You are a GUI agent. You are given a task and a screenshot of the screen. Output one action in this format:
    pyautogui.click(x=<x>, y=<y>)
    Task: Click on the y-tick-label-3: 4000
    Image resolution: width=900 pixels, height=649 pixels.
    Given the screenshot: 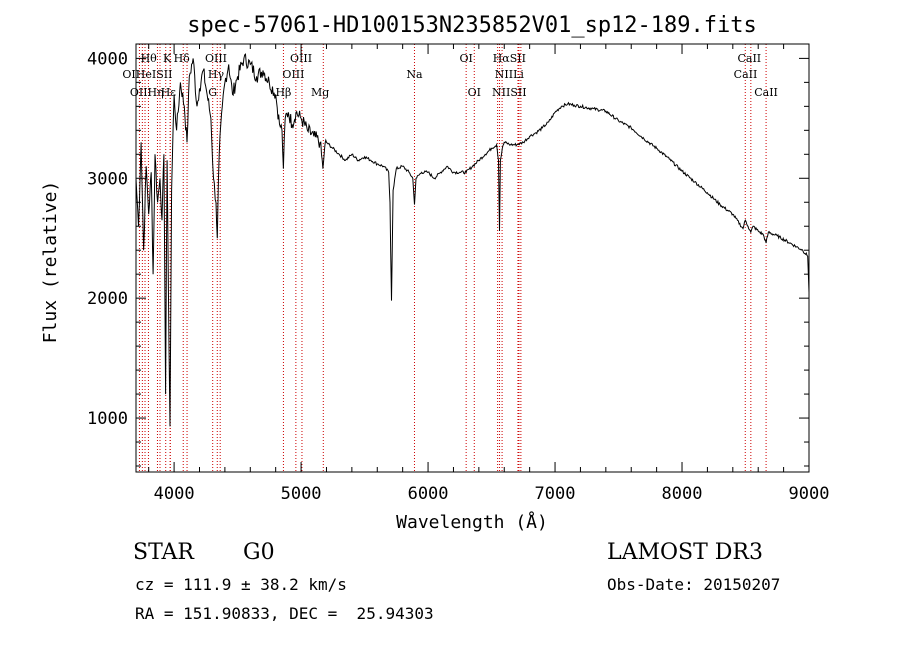 What is the action you would take?
    pyautogui.click(x=107, y=59)
    